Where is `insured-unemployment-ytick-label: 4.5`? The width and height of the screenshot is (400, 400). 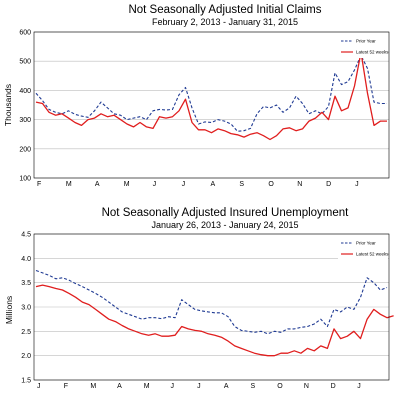
insured-unemployment-ytick-label: 4.5 is located at coordinates (26, 235).